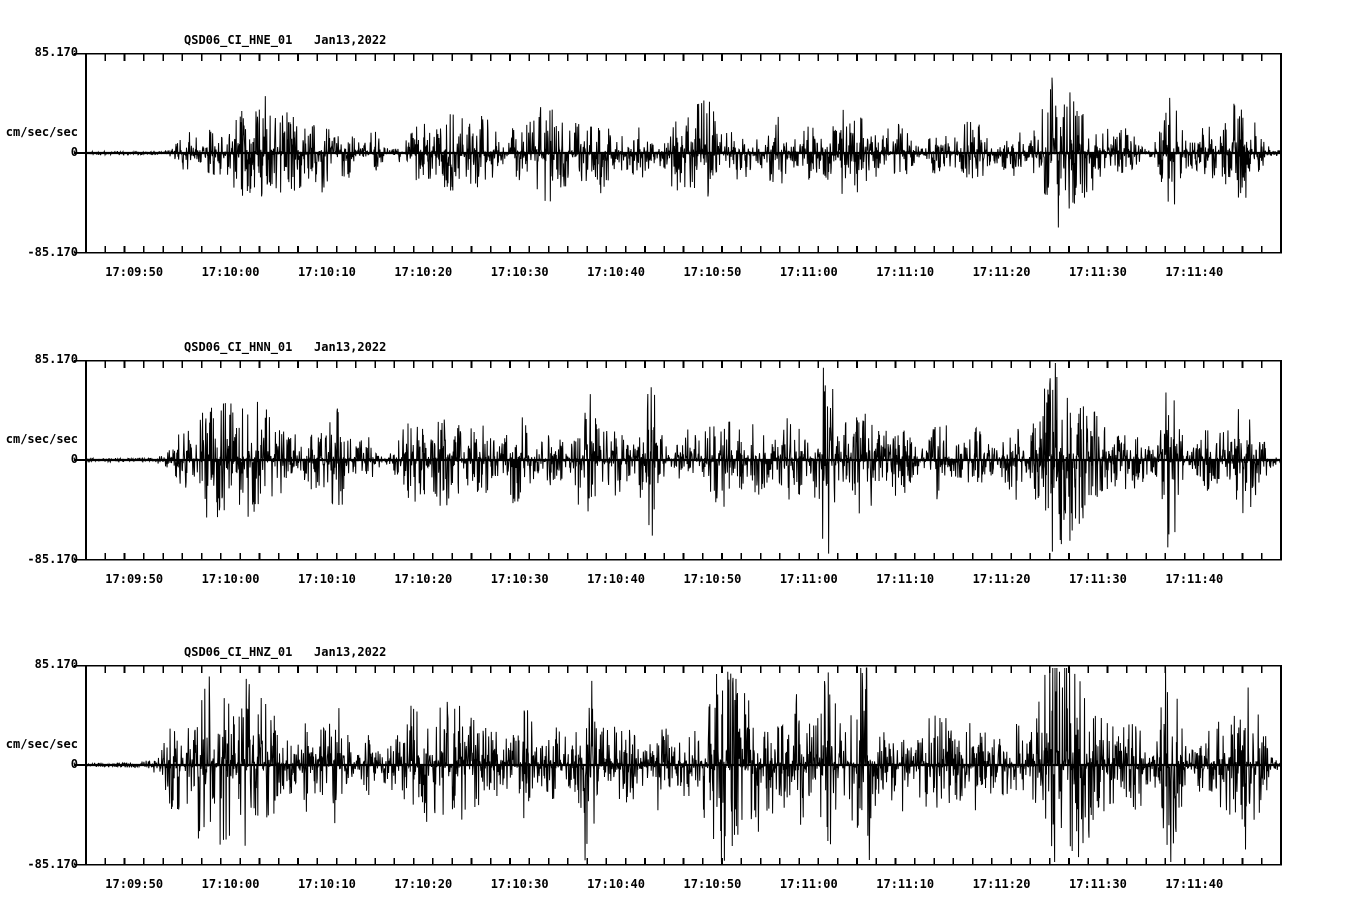 Image resolution: width=1358 pixels, height=924 pixels. What do you see at coordinates (683, 152) in the screenshot?
I see `waveform-trace` at bounding box center [683, 152].